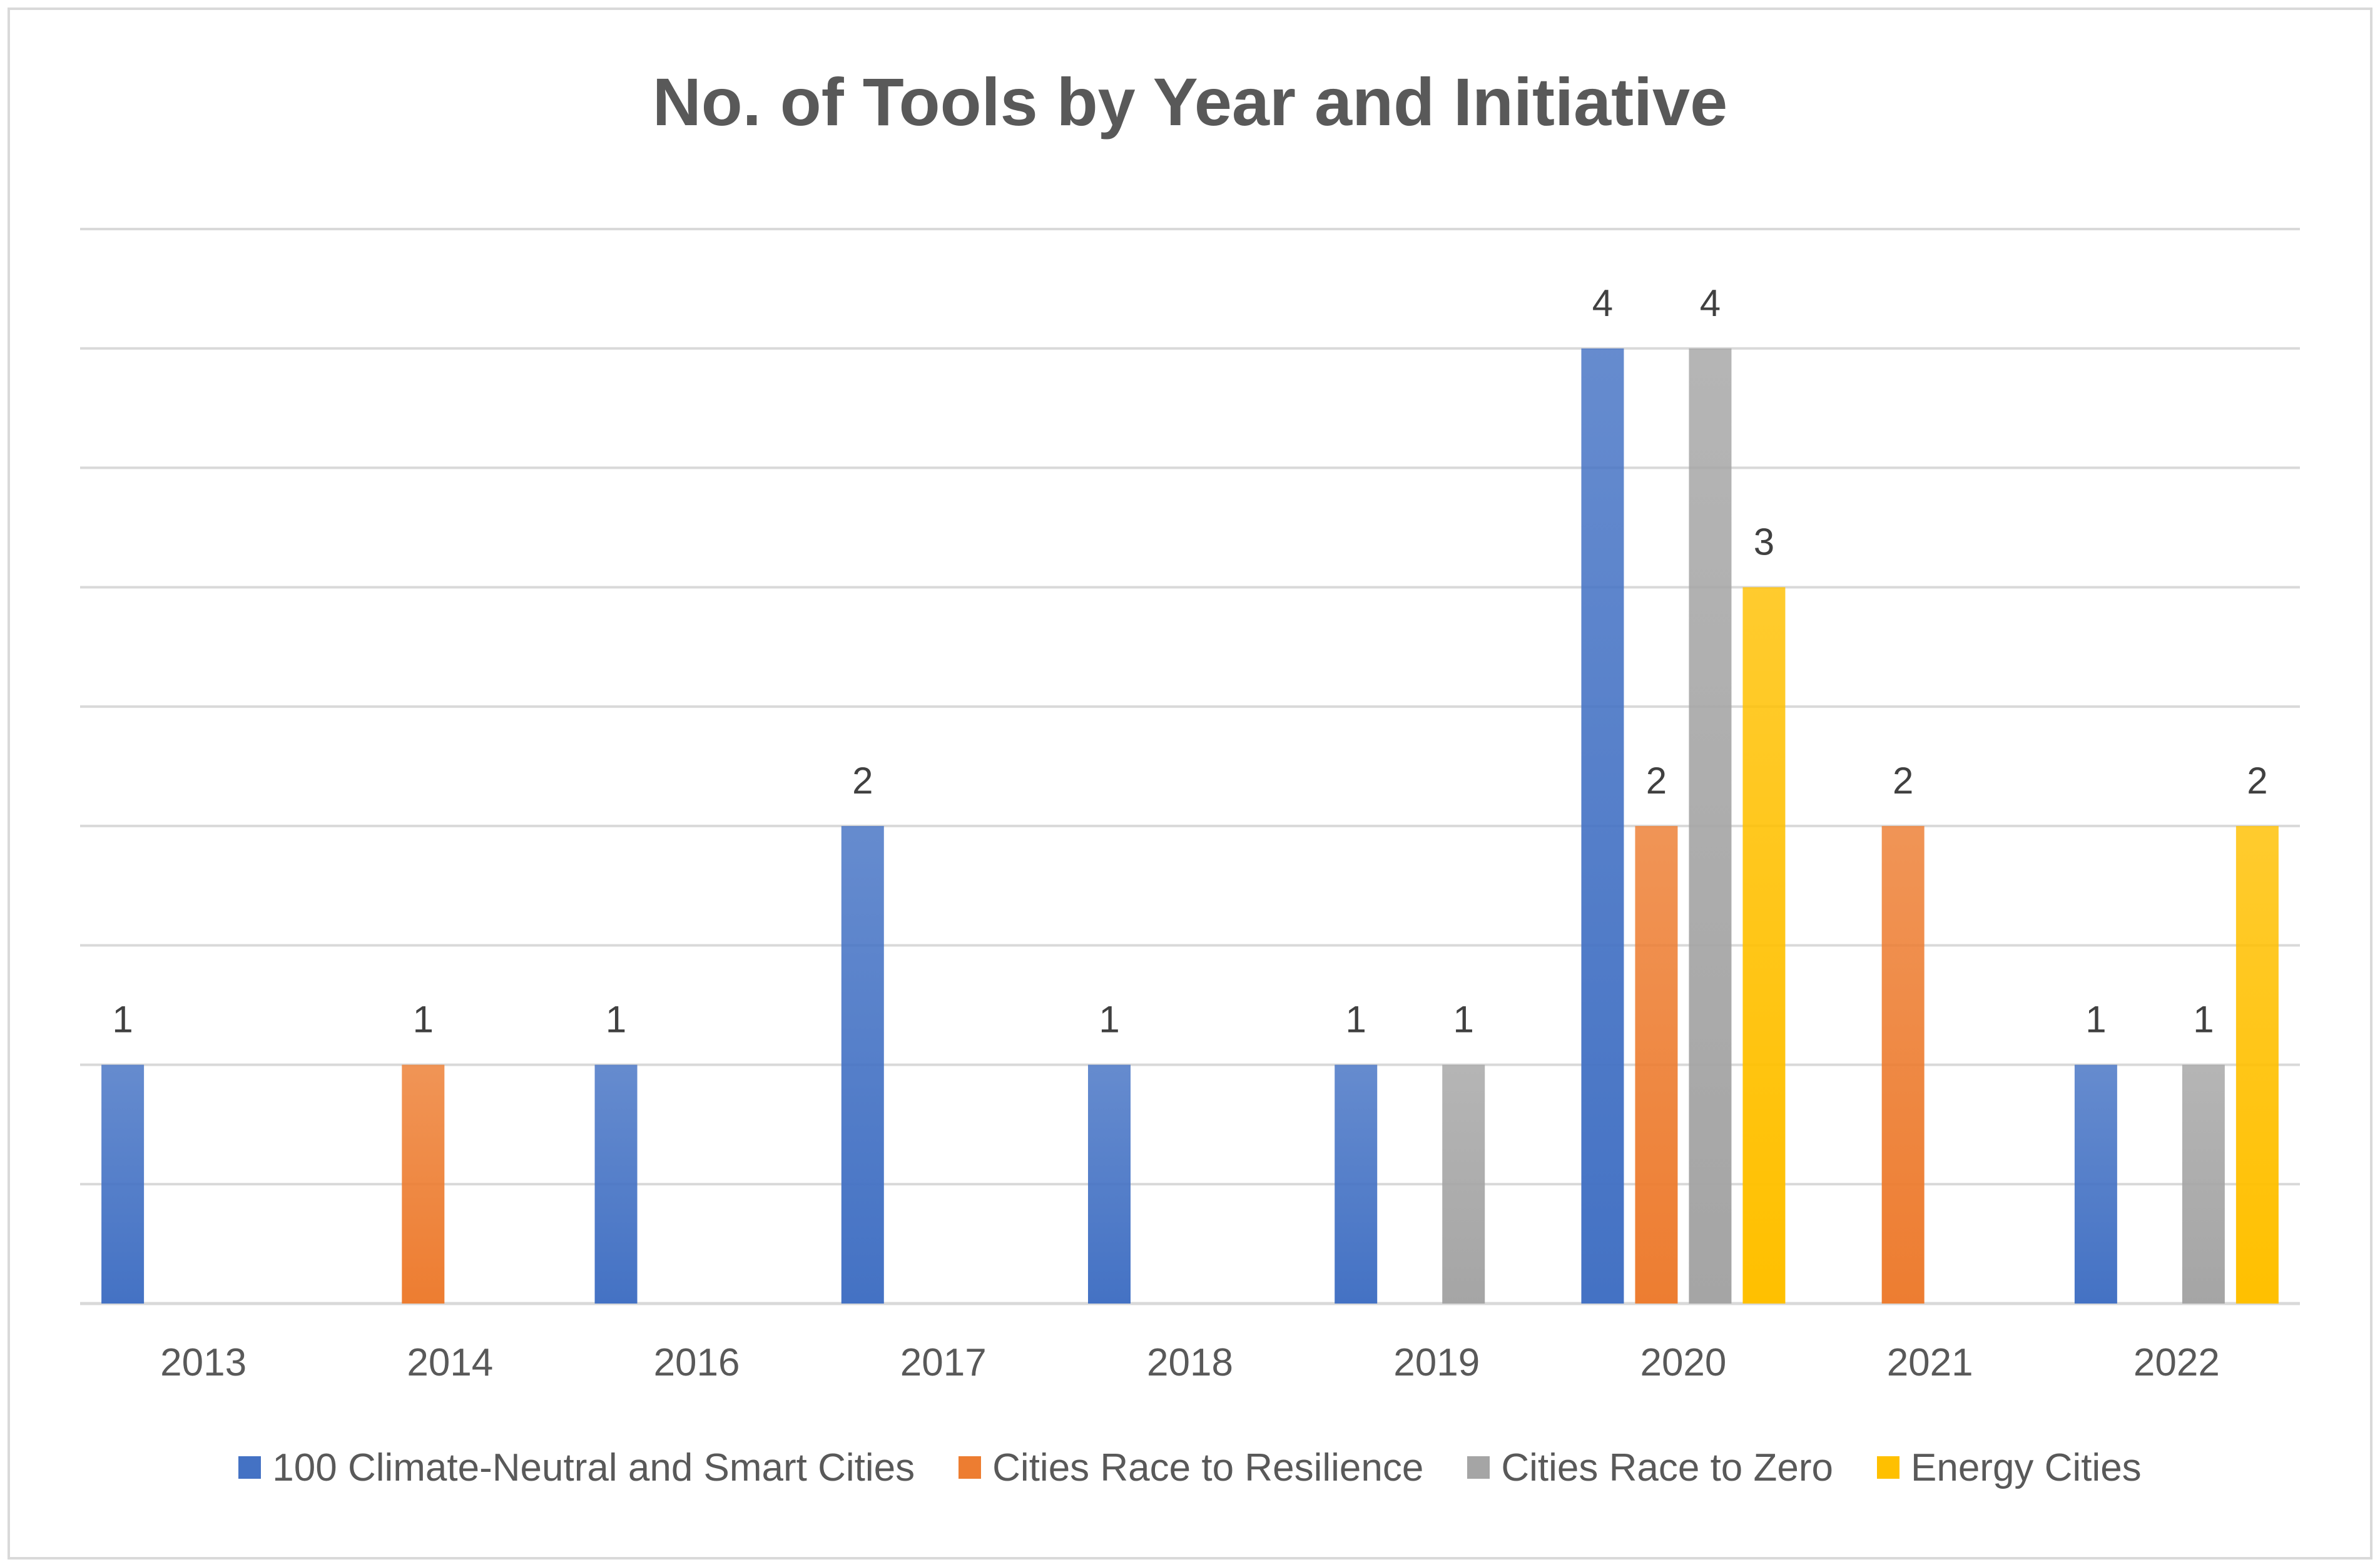 This screenshot has width=2380, height=1567. I want to click on x-axis-ticks: 2013 2014 2016 2017 2018 2019 2020 2021 2022, so click(1190, 1362).